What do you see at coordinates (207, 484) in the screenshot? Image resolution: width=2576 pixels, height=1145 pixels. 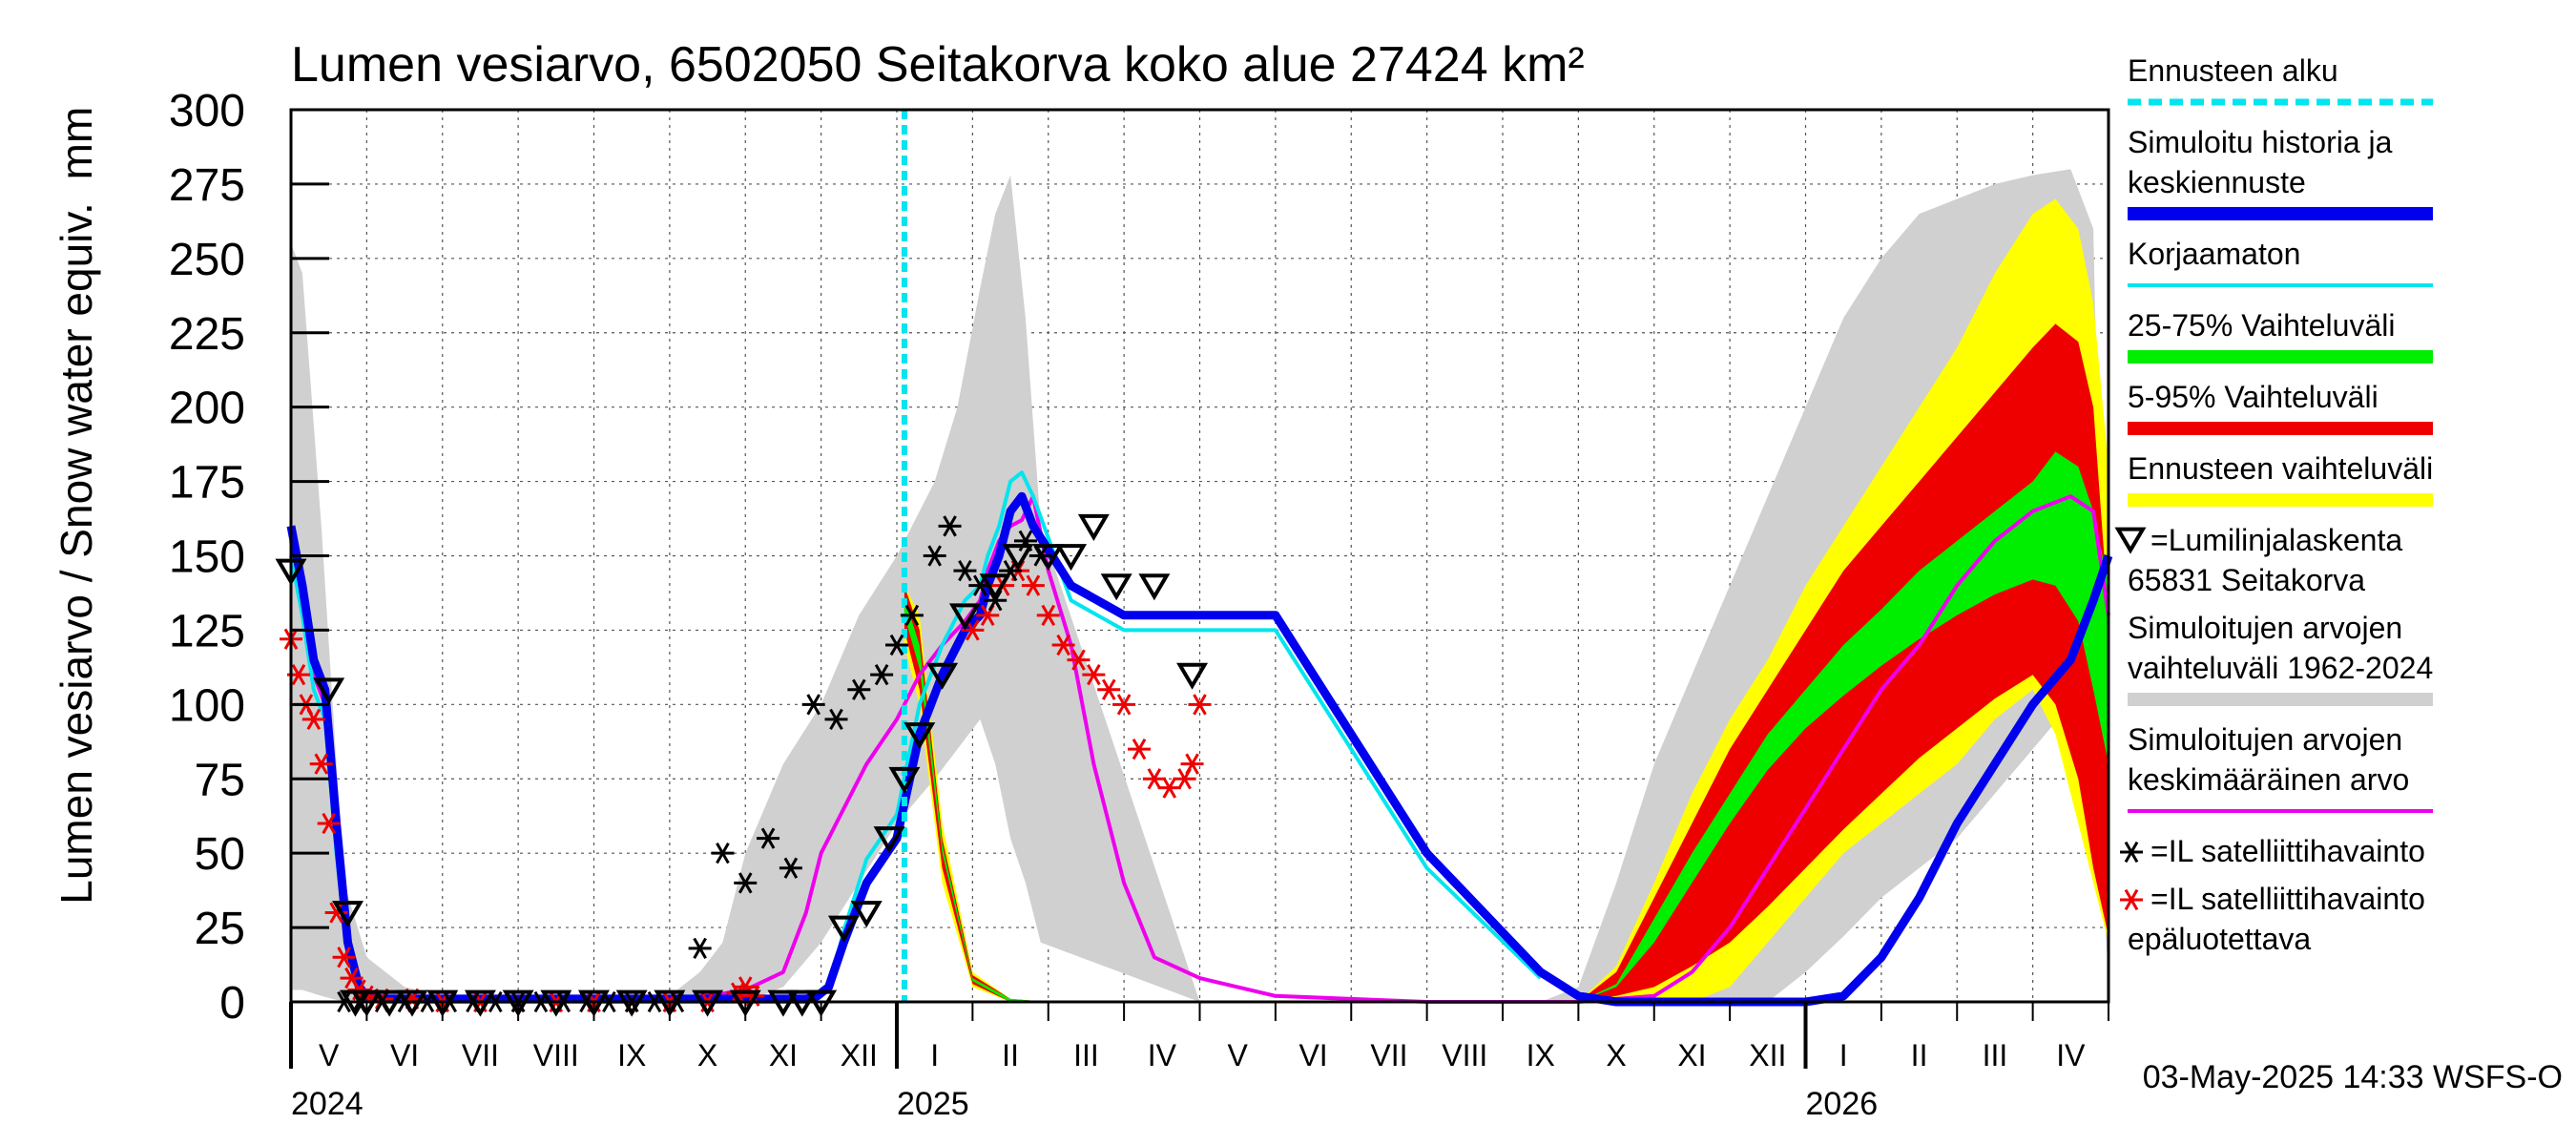 I see `y-tick-label: 175` at bounding box center [207, 484].